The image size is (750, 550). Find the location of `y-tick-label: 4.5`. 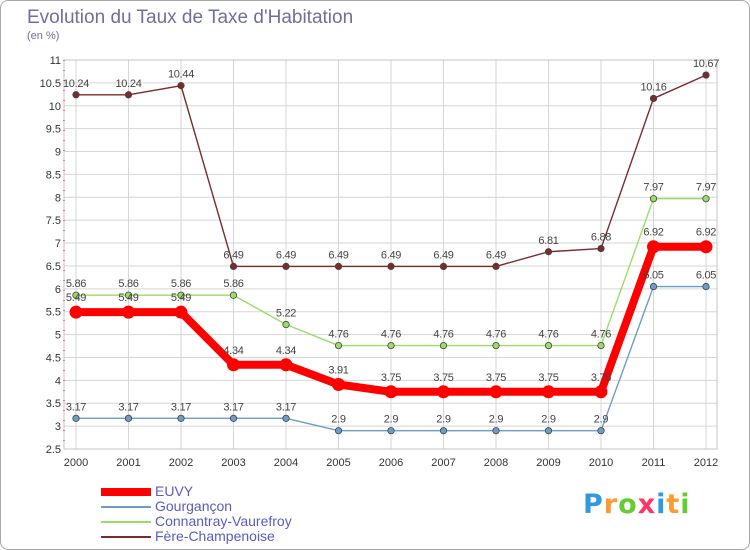

y-tick-label: 4.5 is located at coordinates (53, 358).